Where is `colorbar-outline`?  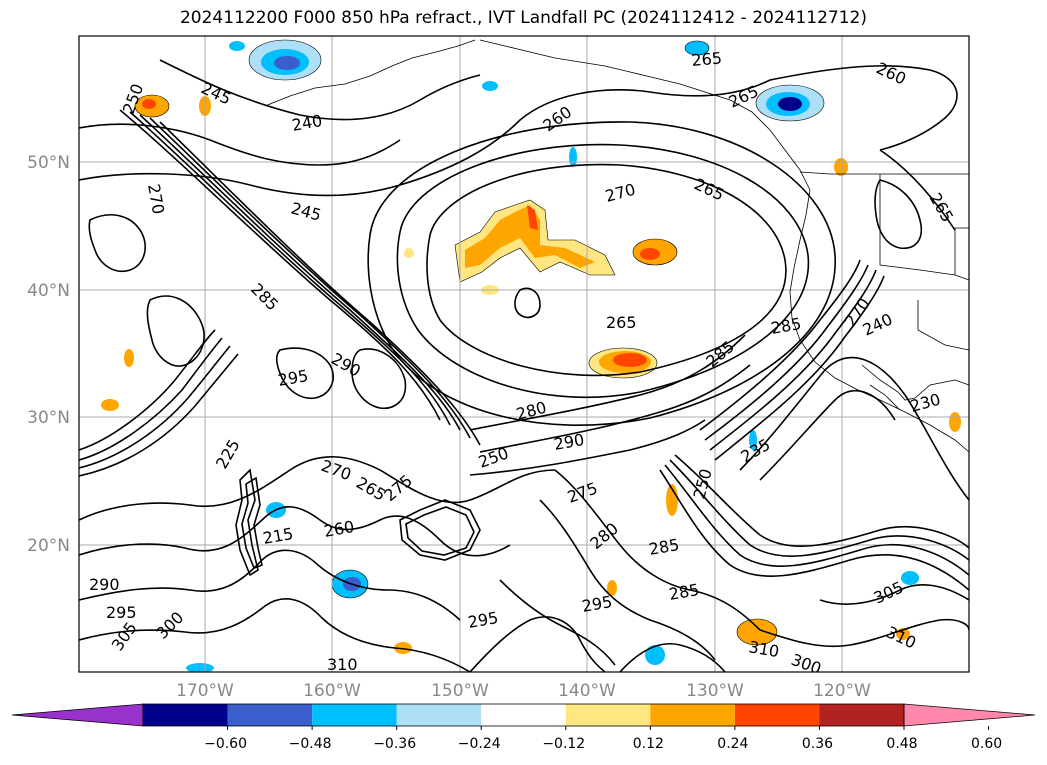 colorbar-outline is located at coordinates (523, 715).